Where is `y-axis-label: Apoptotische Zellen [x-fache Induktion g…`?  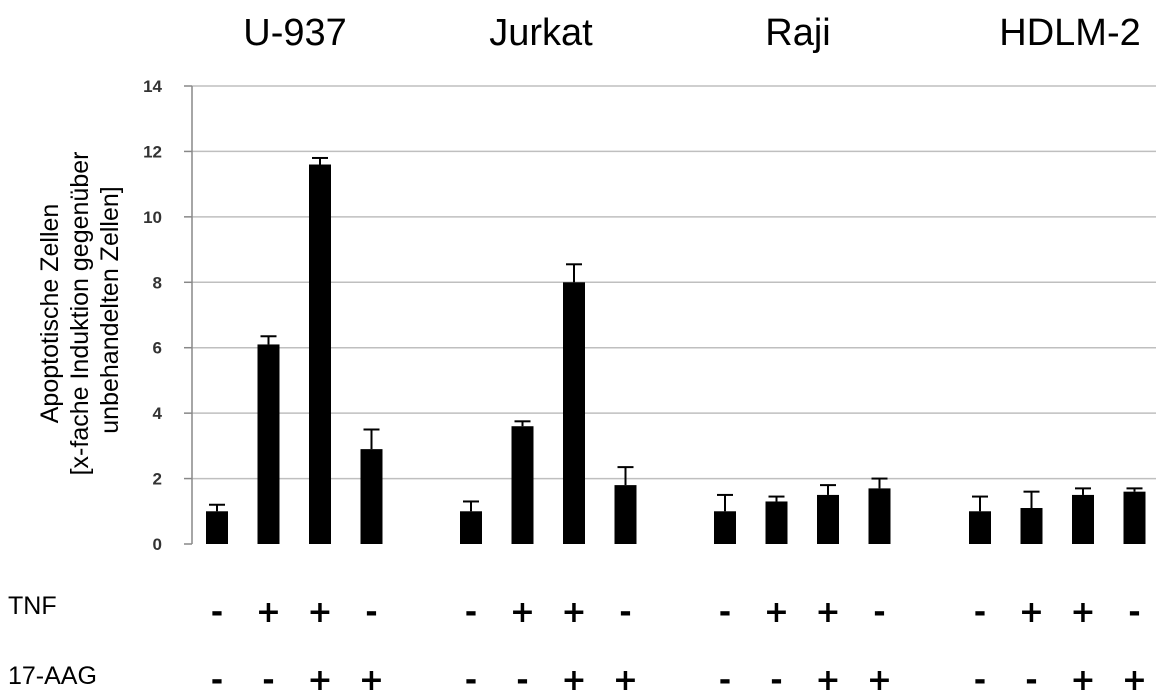
y-axis-label: Apoptotische Zellen [x-fache Induktion g… is located at coordinates (80, 310).